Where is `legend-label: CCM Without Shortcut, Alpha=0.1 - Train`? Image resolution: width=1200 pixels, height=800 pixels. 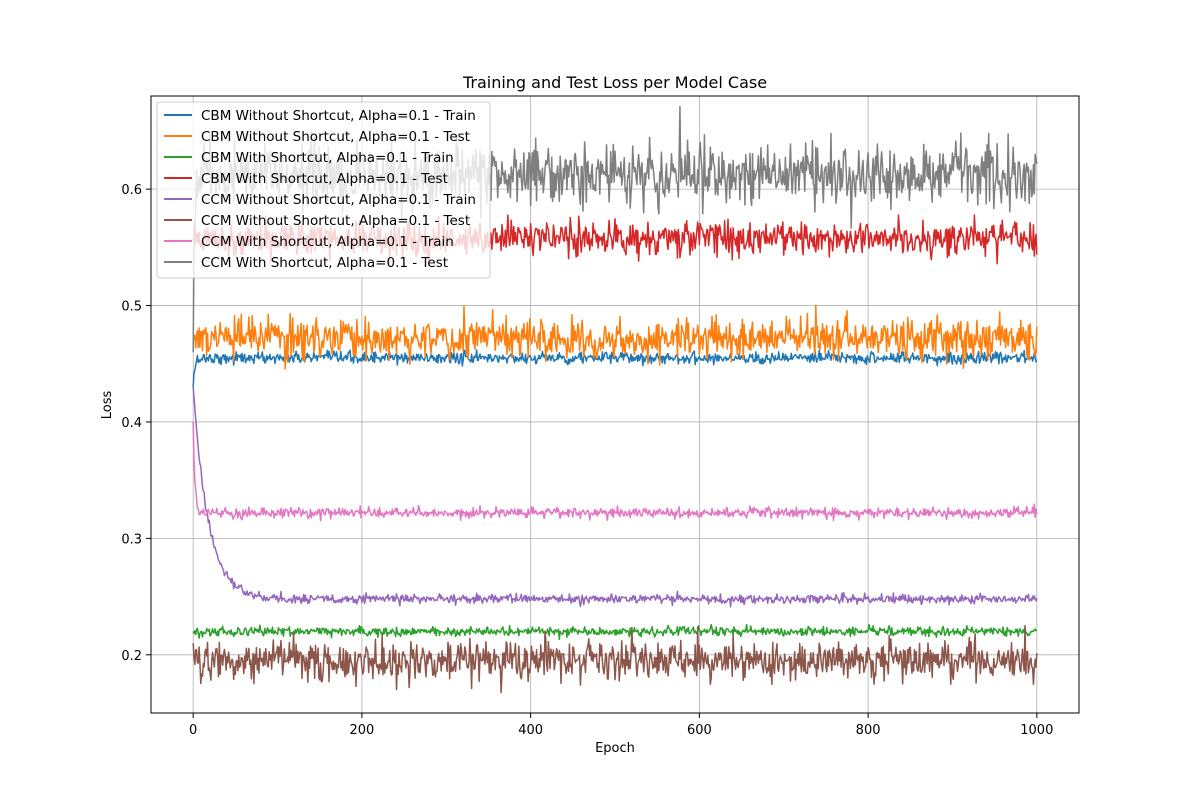
legend-label: CCM Without Shortcut, Alpha=0.1 - Train is located at coordinates (338, 200).